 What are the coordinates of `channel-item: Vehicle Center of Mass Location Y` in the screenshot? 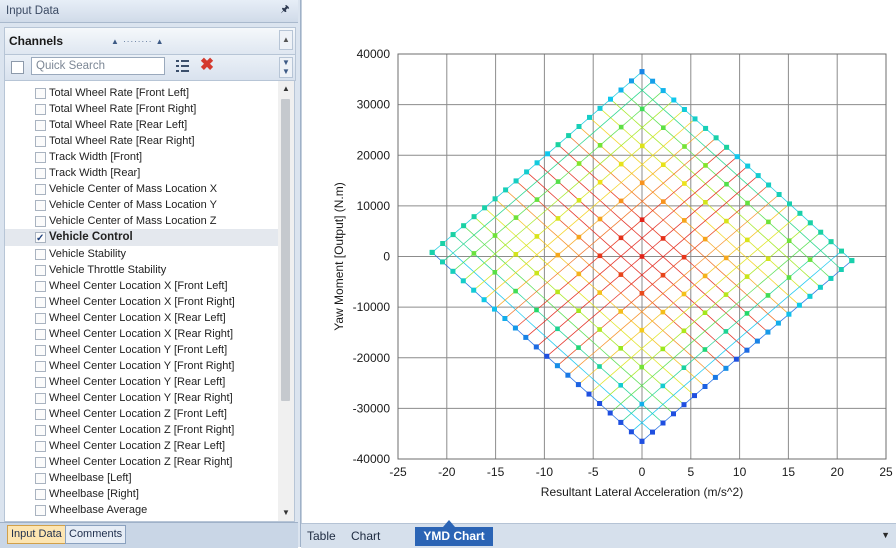 It's located at (142, 205).